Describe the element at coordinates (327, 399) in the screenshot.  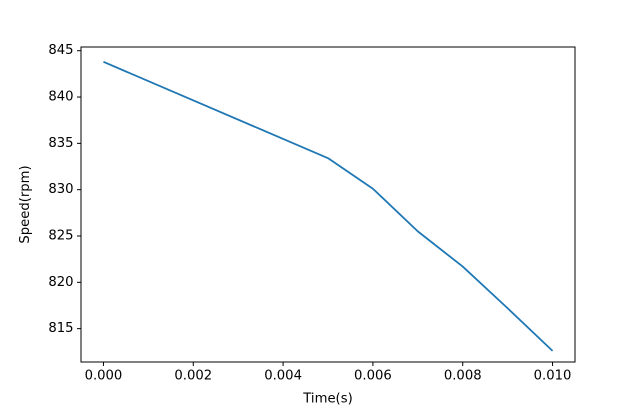
I see `x-axis-label: Time(s)` at that location.